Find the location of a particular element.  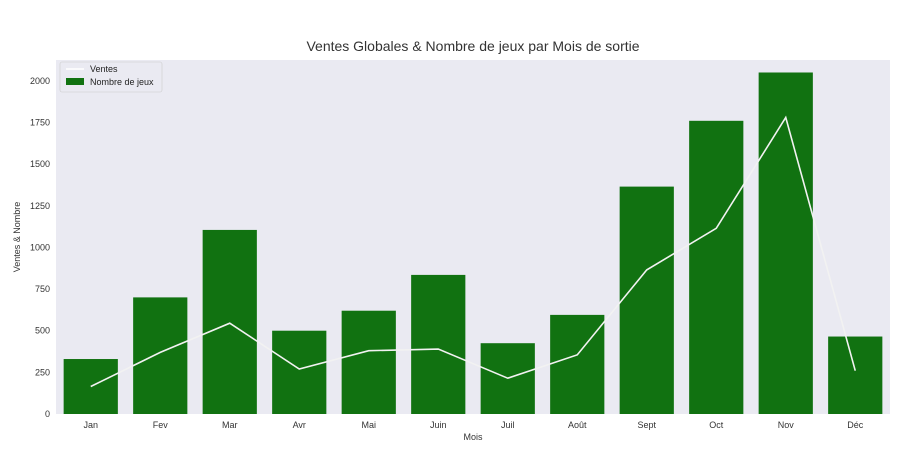

x-tick-label: Fev is located at coordinates (161, 425).